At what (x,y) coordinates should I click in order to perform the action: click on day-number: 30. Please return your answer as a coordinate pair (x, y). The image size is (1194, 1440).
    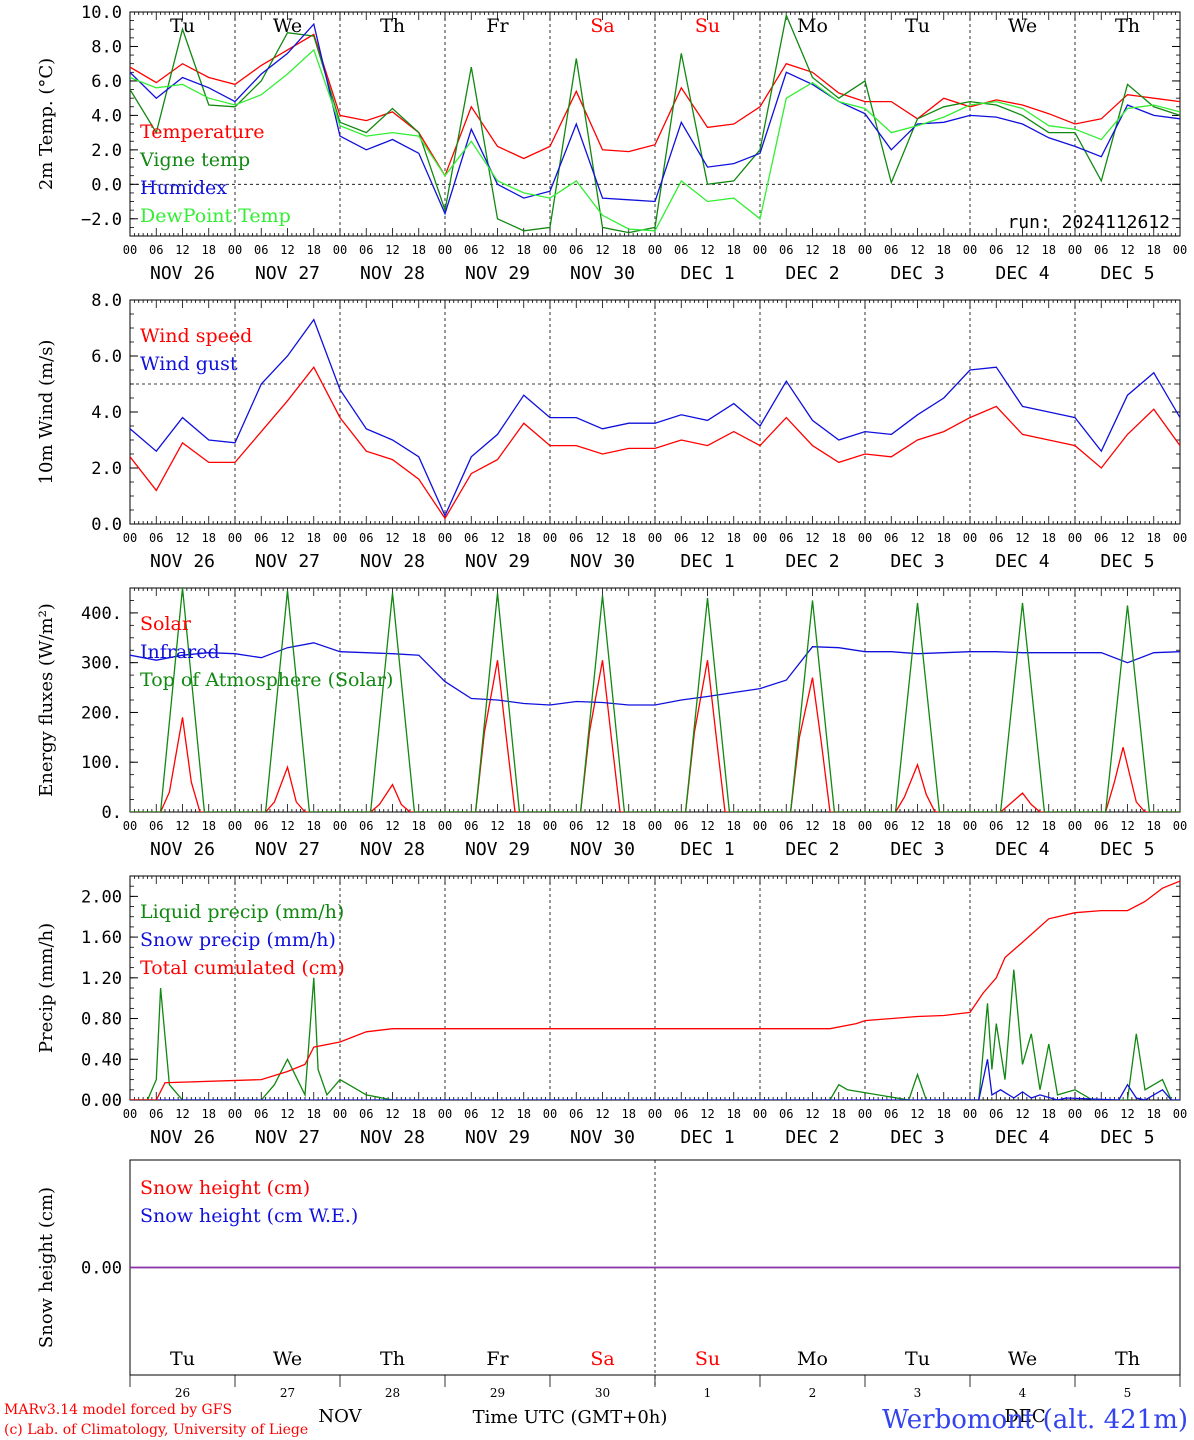
    Looking at the image, I should click on (602, 1393).